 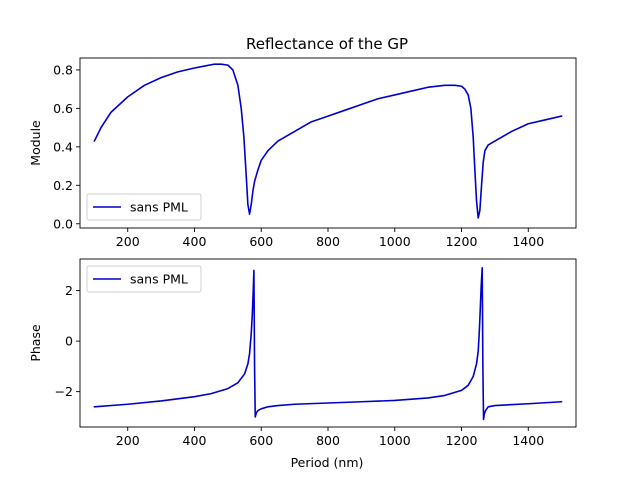 What do you see at coordinates (63, 69) in the screenshot?
I see `module-y-tick-label-4: 0.8` at bounding box center [63, 69].